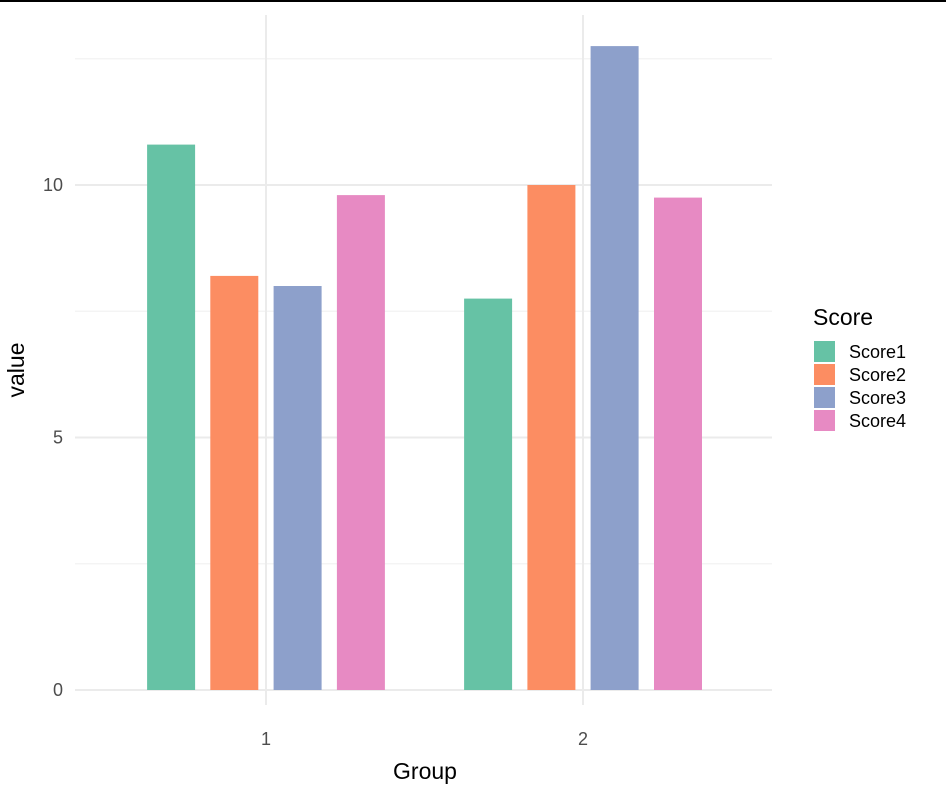 The image size is (946, 798). I want to click on legend-title: Score, so click(843, 317).